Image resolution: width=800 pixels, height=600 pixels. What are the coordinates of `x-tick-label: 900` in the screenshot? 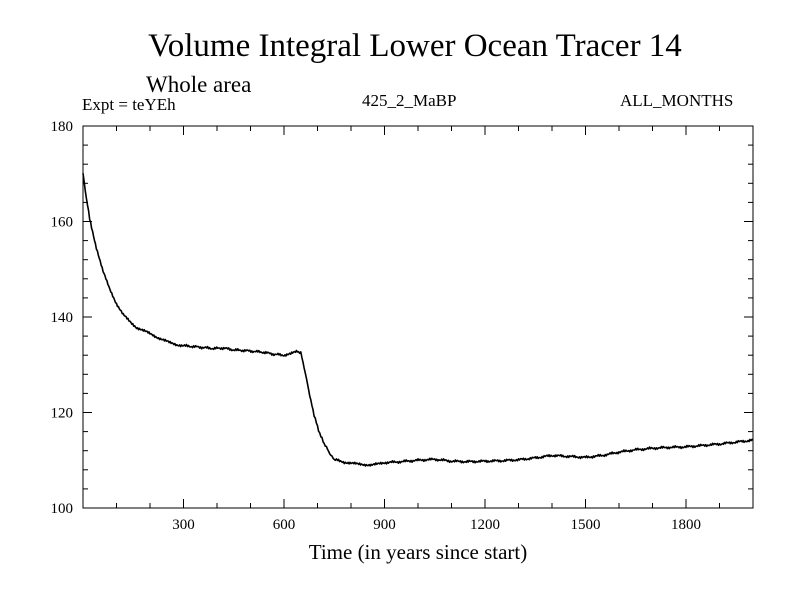 It's located at (384, 525).